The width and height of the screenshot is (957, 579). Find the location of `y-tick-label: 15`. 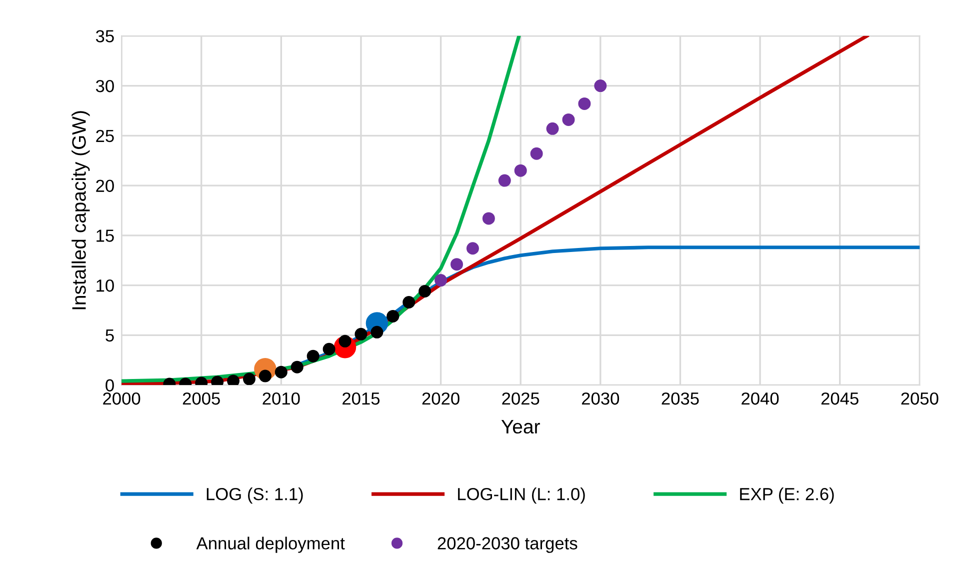

y-tick-label: 15 is located at coordinates (105, 236).